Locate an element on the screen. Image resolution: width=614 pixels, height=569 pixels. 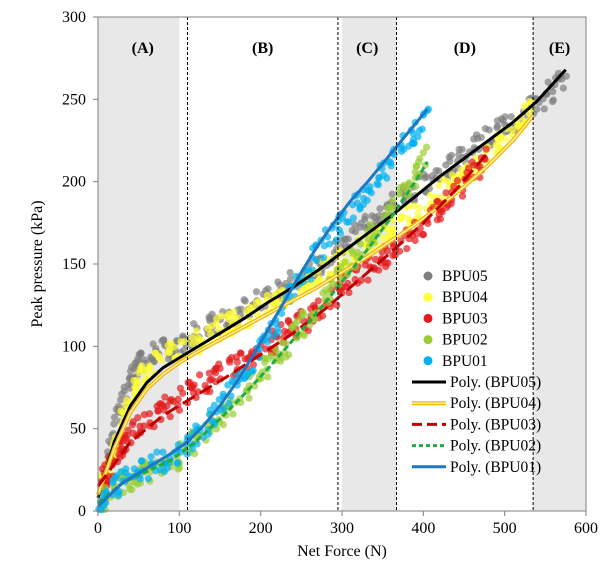
legend-label: BPU03 is located at coordinates (465, 318).